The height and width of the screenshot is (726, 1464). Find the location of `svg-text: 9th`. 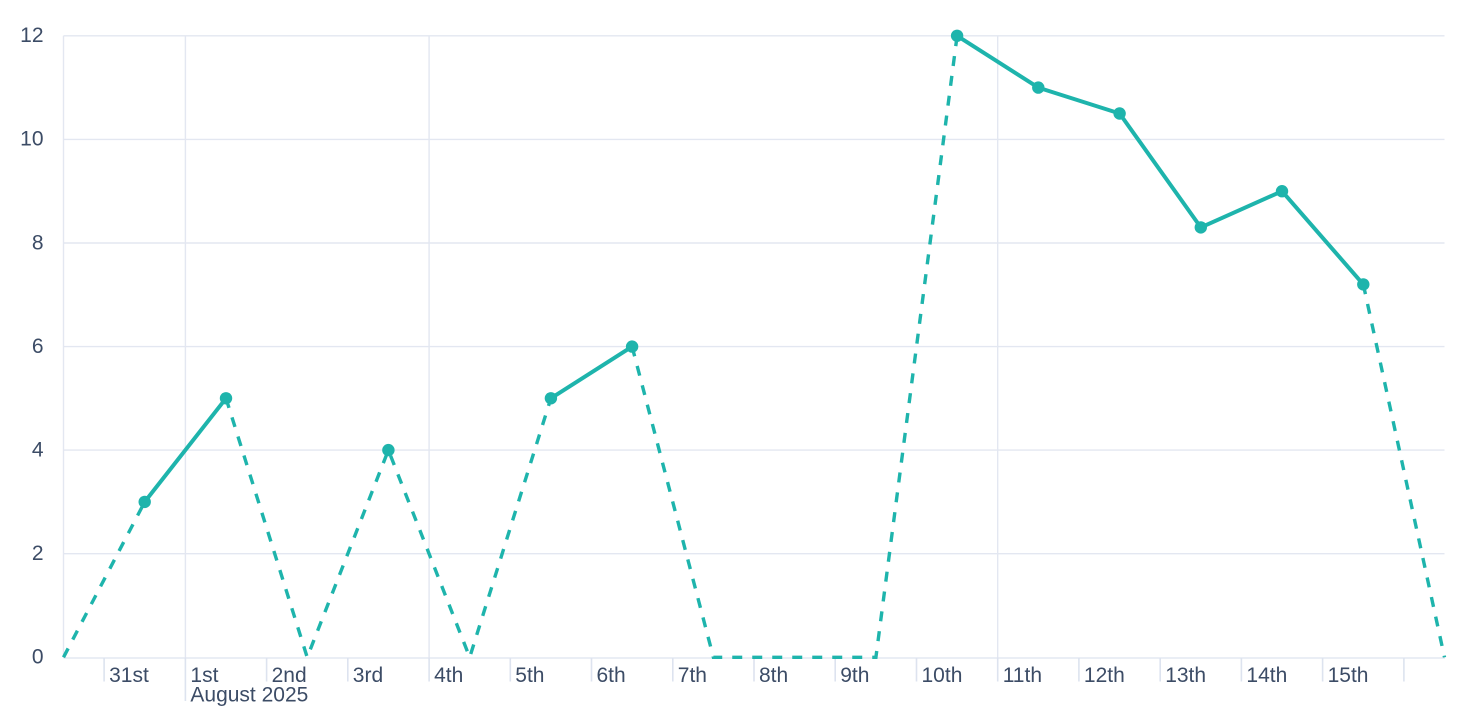

svg-text: 9th is located at coordinates (854, 675).